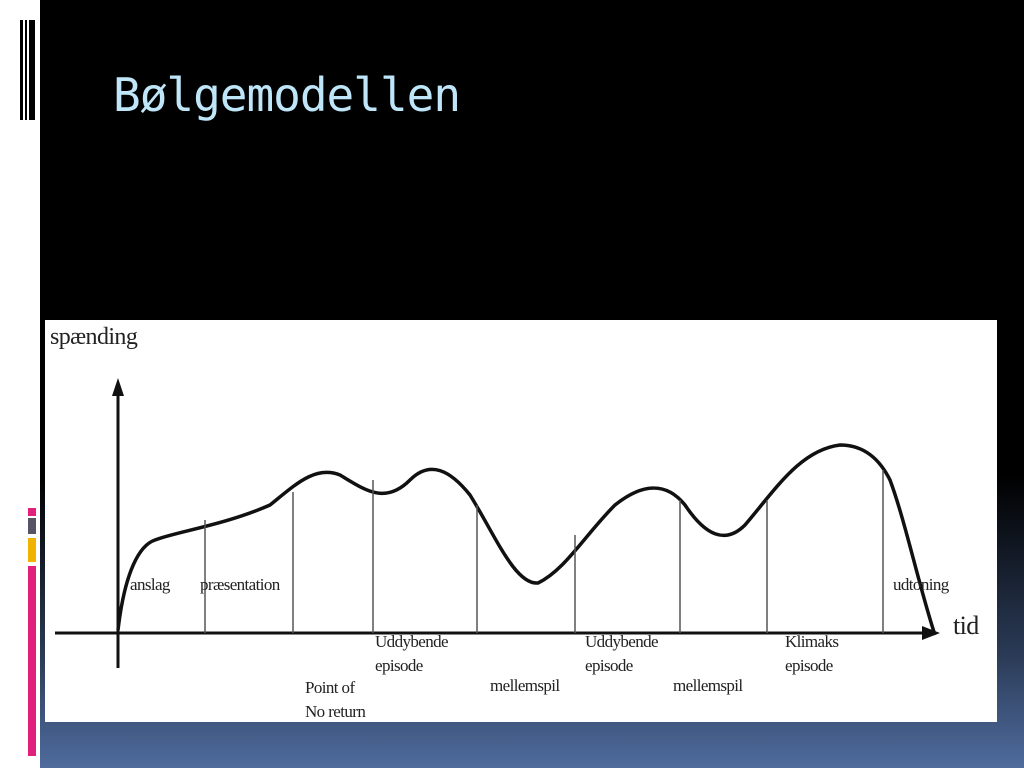  What do you see at coordinates (118, 387) in the screenshot?
I see `y-arrow` at bounding box center [118, 387].